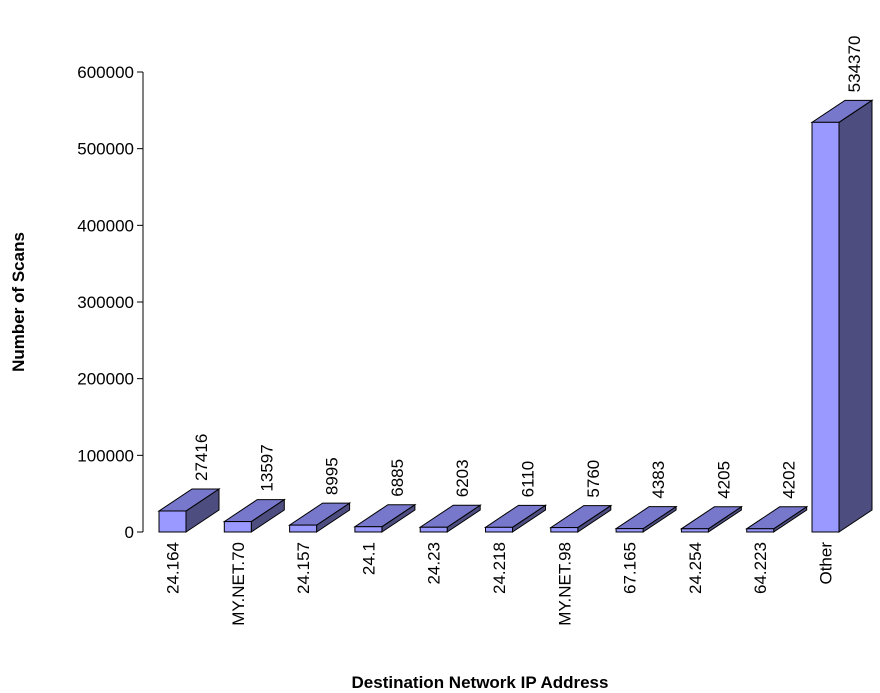  What do you see at coordinates (630, 568) in the screenshot?
I see `category-label: 67.165` at bounding box center [630, 568].